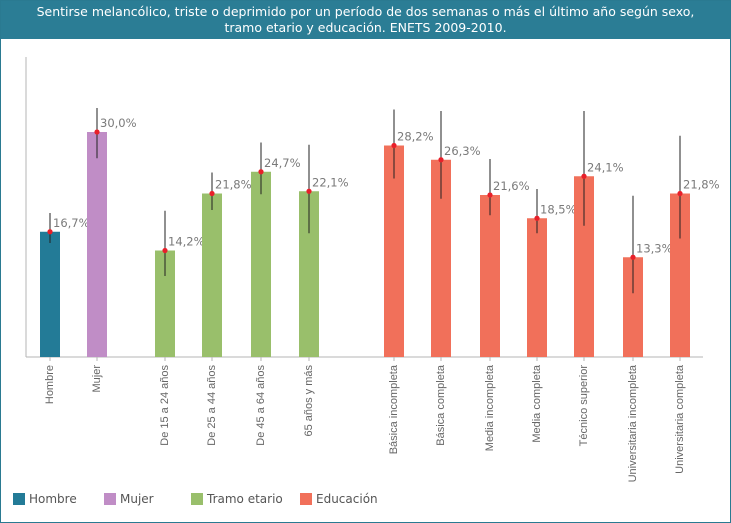 The height and width of the screenshot is (523, 731). Describe the element at coordinates (212, 405) in the screenshot. I see `tick-label-de-25-a-44-anos: De 25 a 44 años` at that location.